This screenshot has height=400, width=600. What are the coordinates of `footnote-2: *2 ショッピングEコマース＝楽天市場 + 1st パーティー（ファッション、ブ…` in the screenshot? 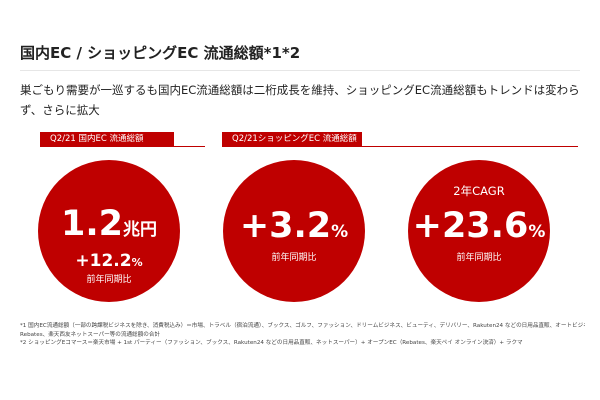 It's located at (271, 343).